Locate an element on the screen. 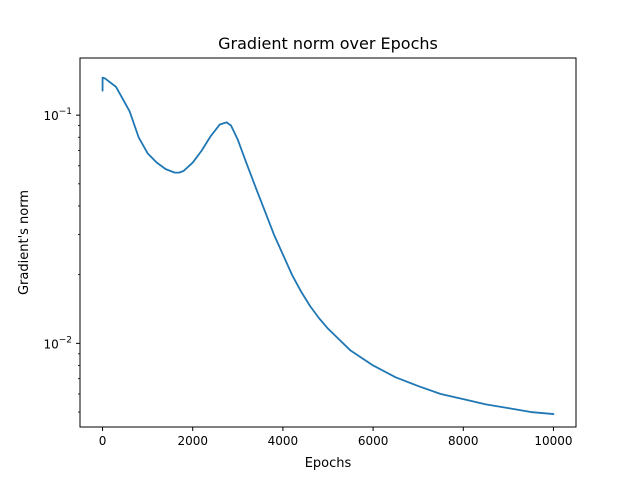  y-tick-label: 10⁻² is located at coordinates (57, 343).